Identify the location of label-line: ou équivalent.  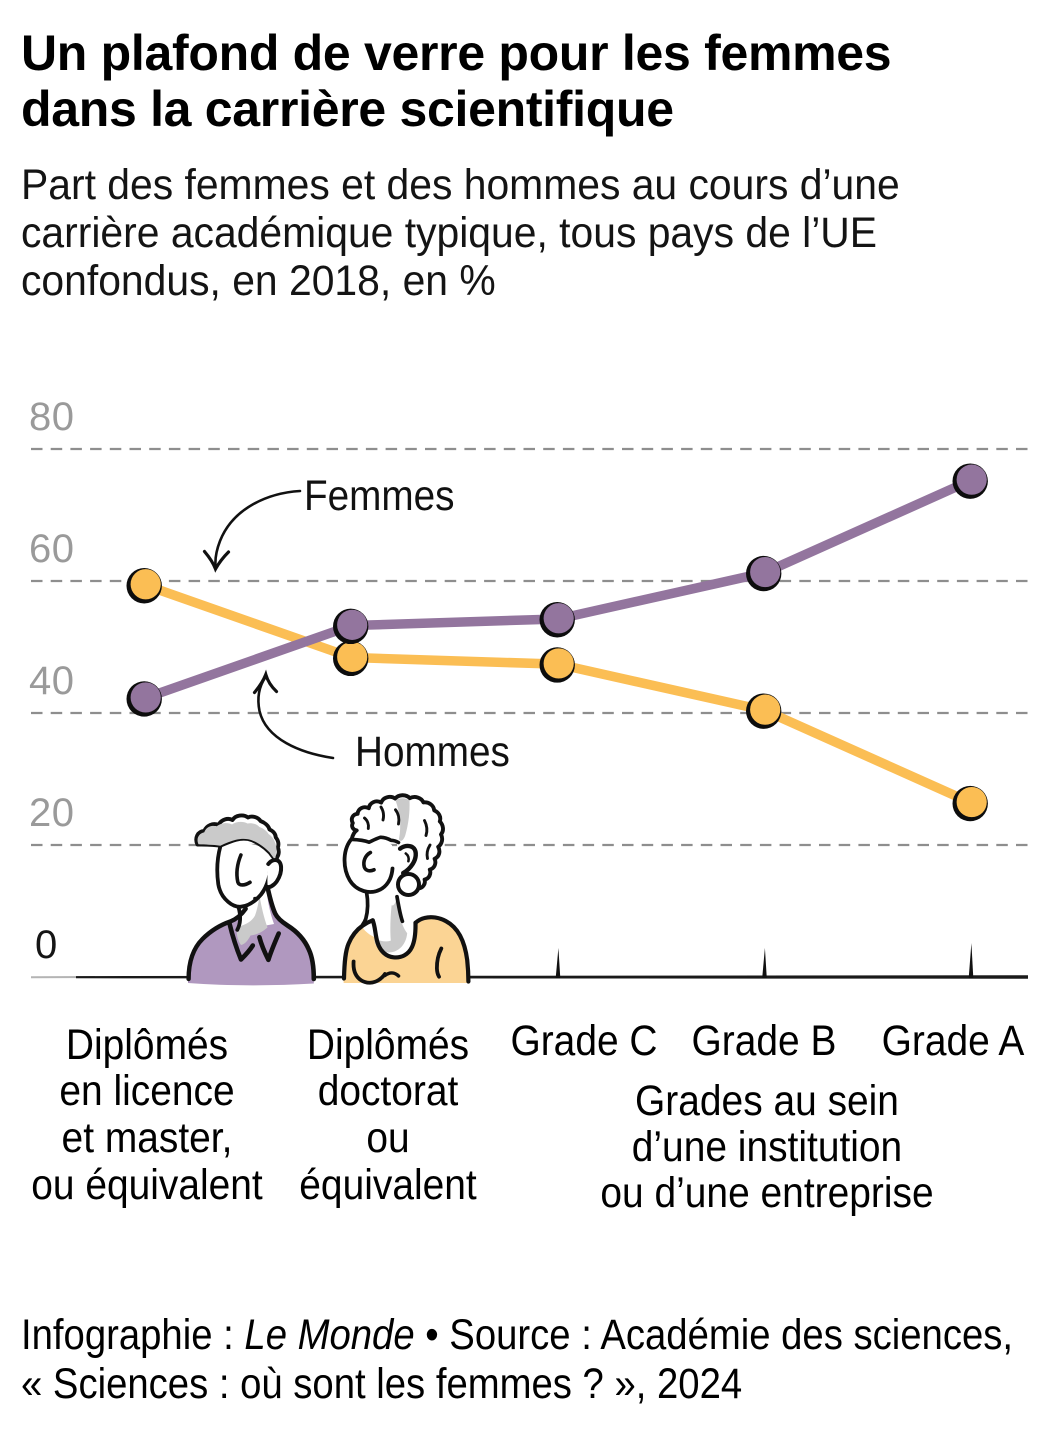
(147, 1184).